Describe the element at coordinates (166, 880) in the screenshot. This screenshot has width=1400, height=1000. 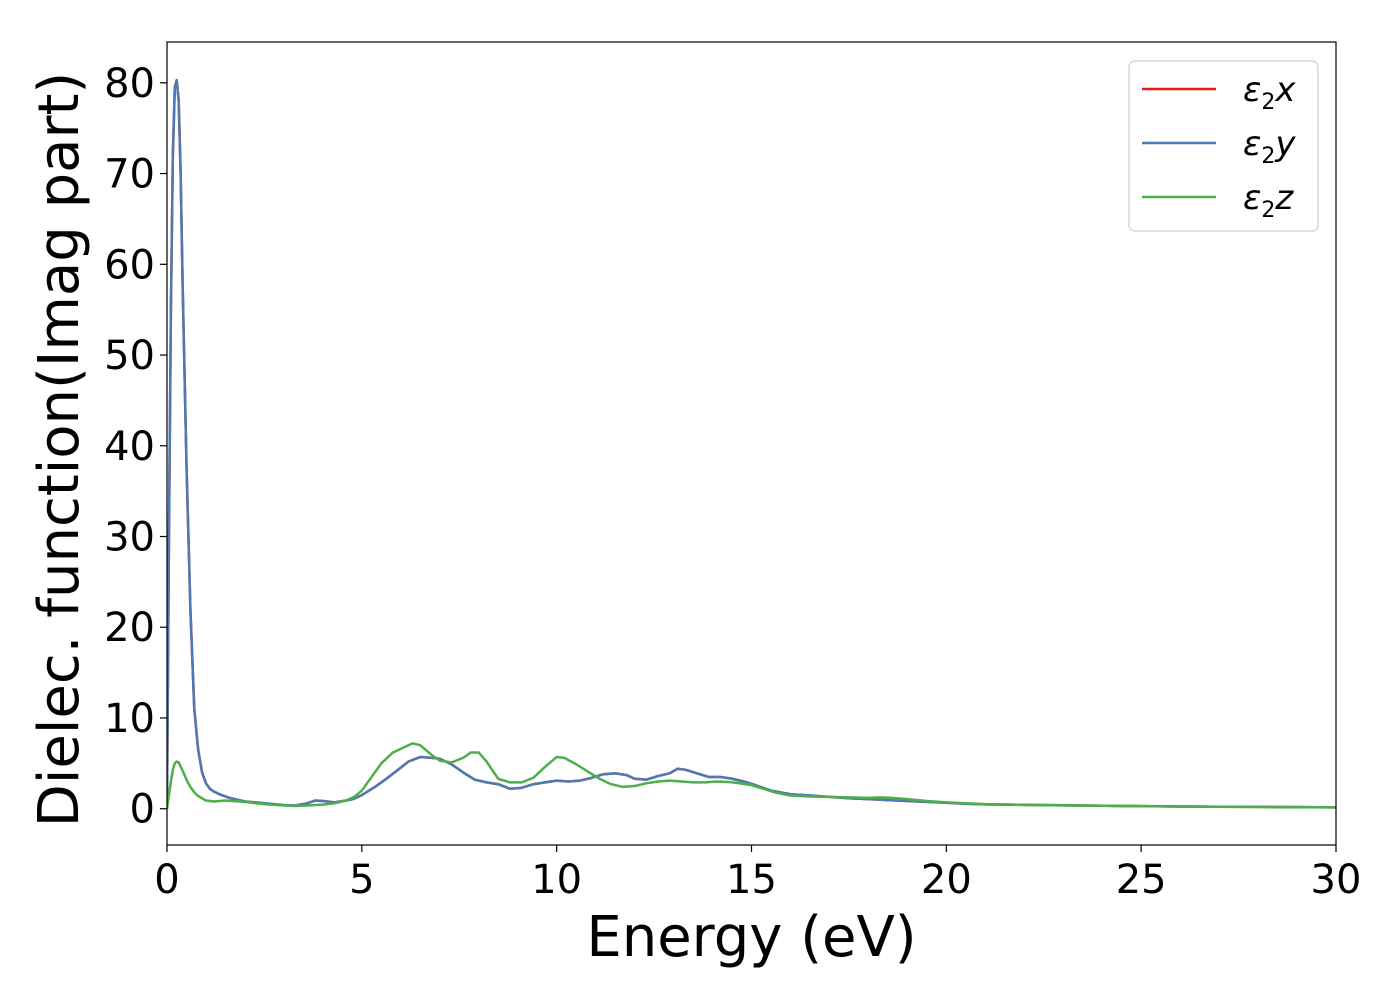
I see `x-tick-label: 0` at that location.